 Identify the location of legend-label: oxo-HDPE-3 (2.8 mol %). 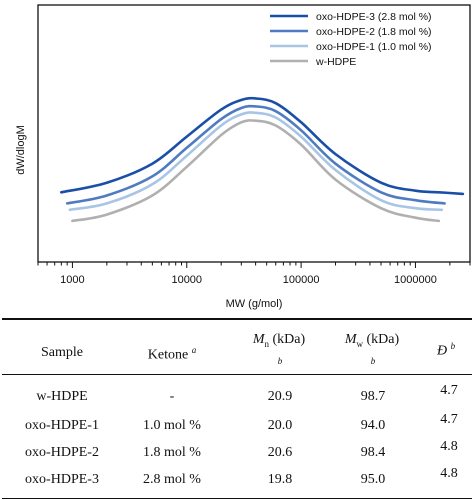
(374, 17).